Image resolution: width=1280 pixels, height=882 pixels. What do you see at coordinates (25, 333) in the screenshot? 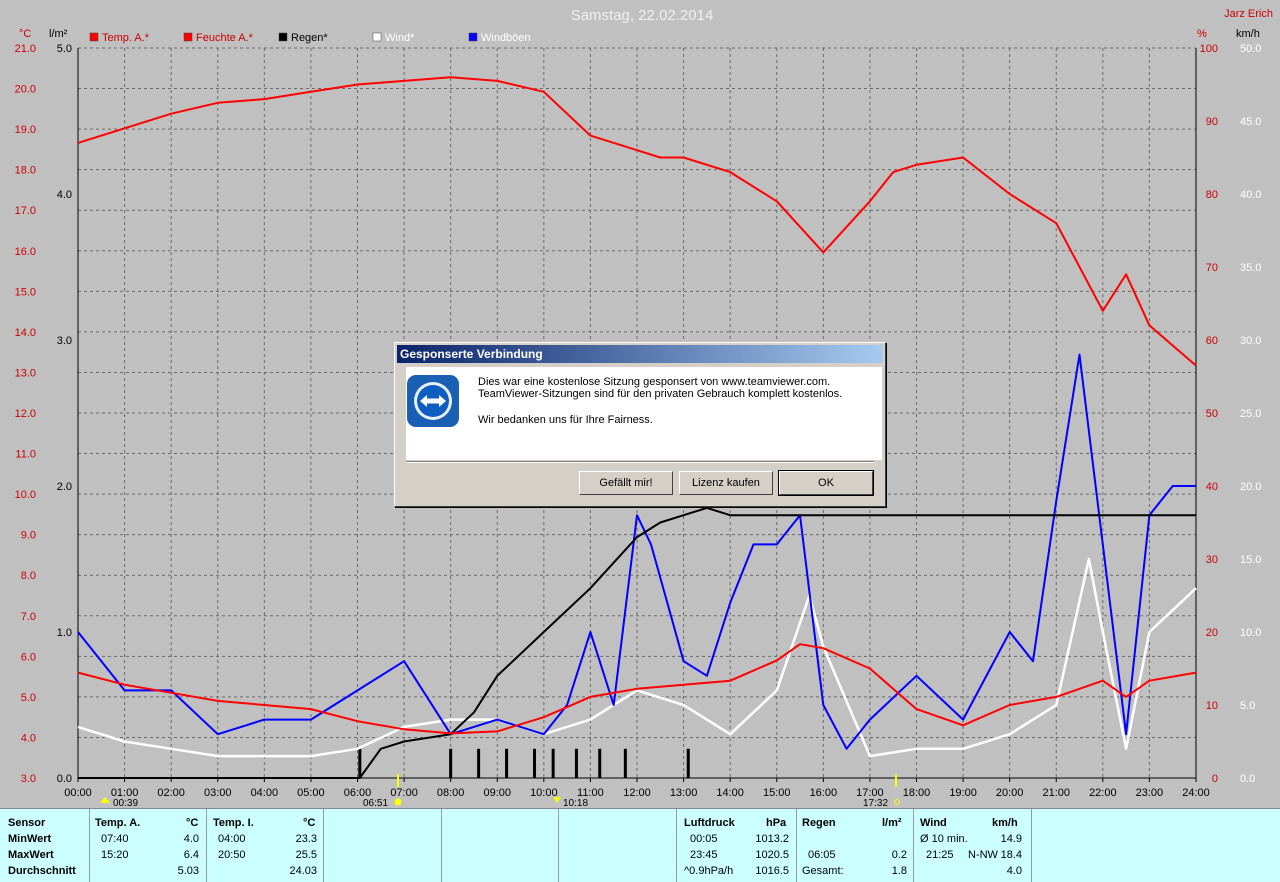
I see `temp-tick-label: 14.0` at bounding box center [25, 333].